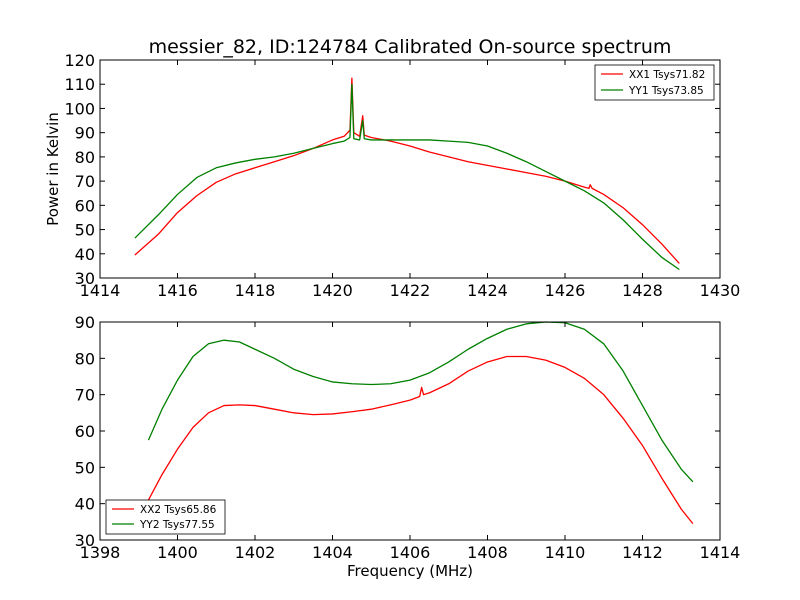 The image size is (800, 600). Describe the element at coordinates (255, 290) in the screenshot. I see `x-tick-label: 1418` at that location.